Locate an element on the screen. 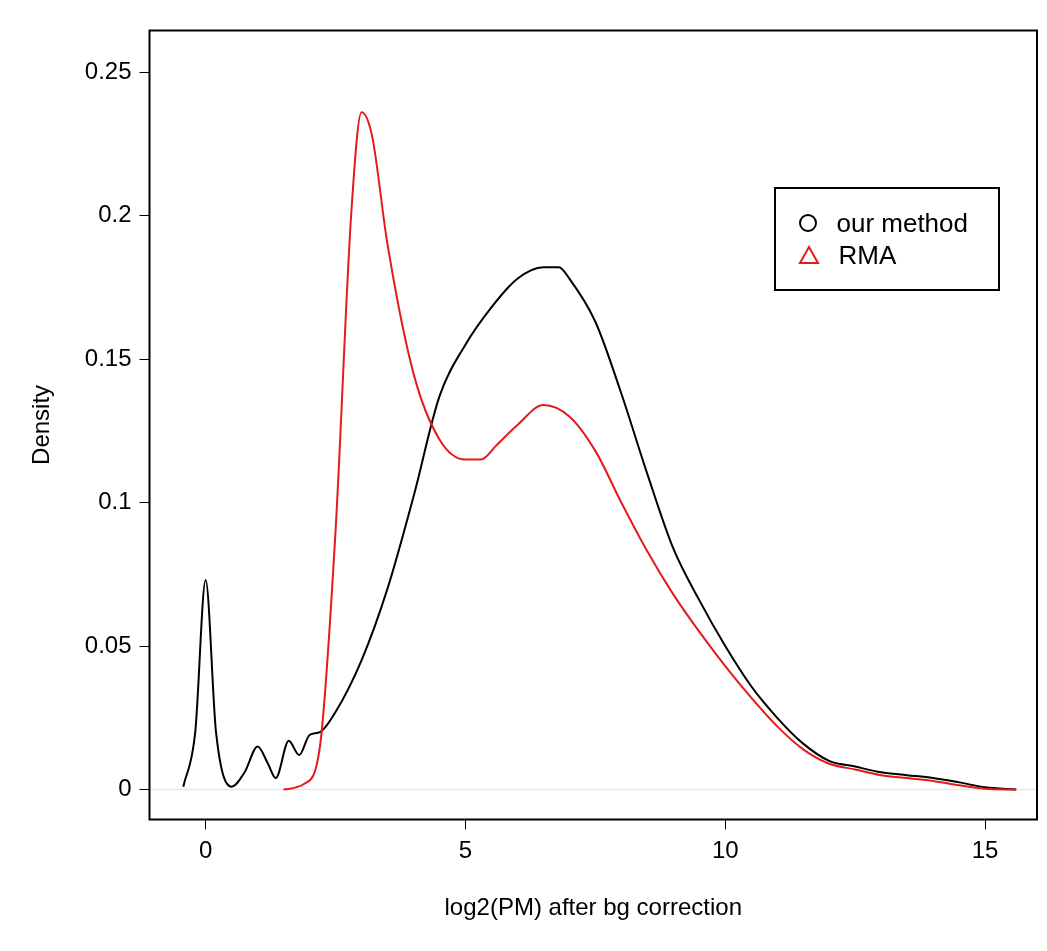  y-axis-title: Density is located at coordinates (41, 424).